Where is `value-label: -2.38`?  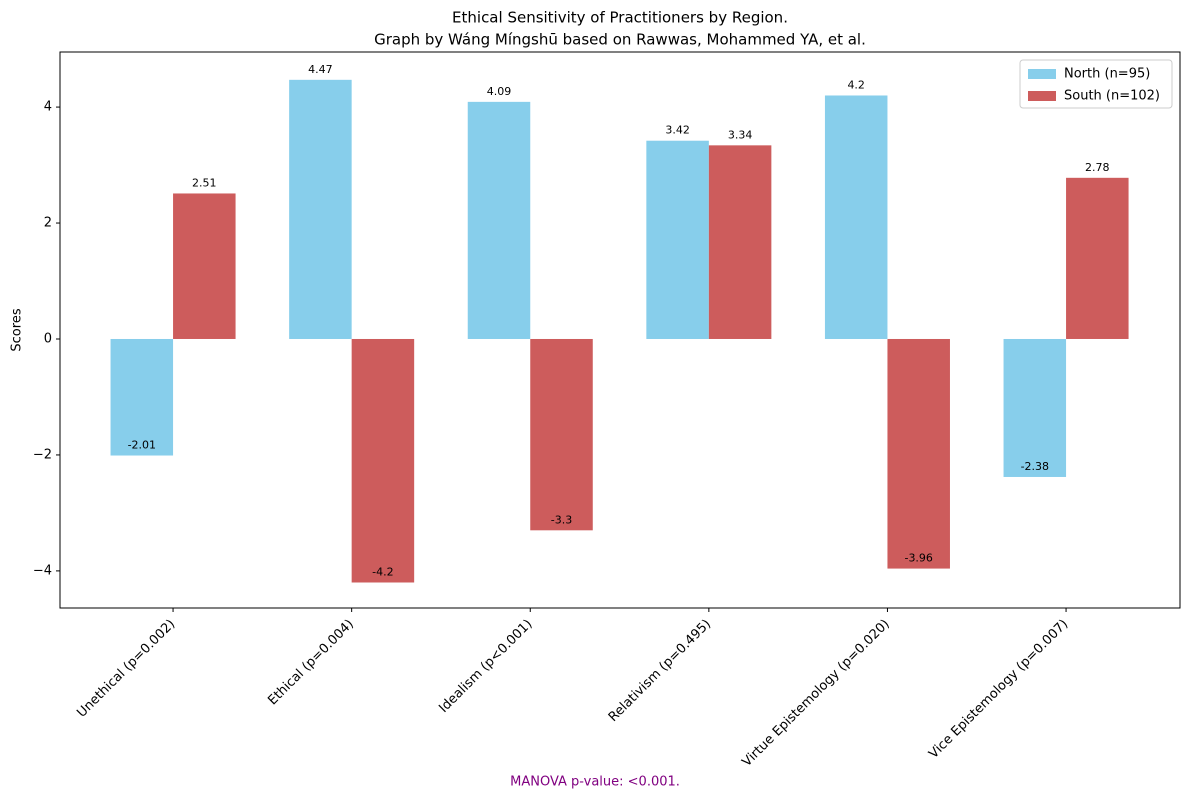 value-label: -2.38 is located at coordinates (1035, 466).